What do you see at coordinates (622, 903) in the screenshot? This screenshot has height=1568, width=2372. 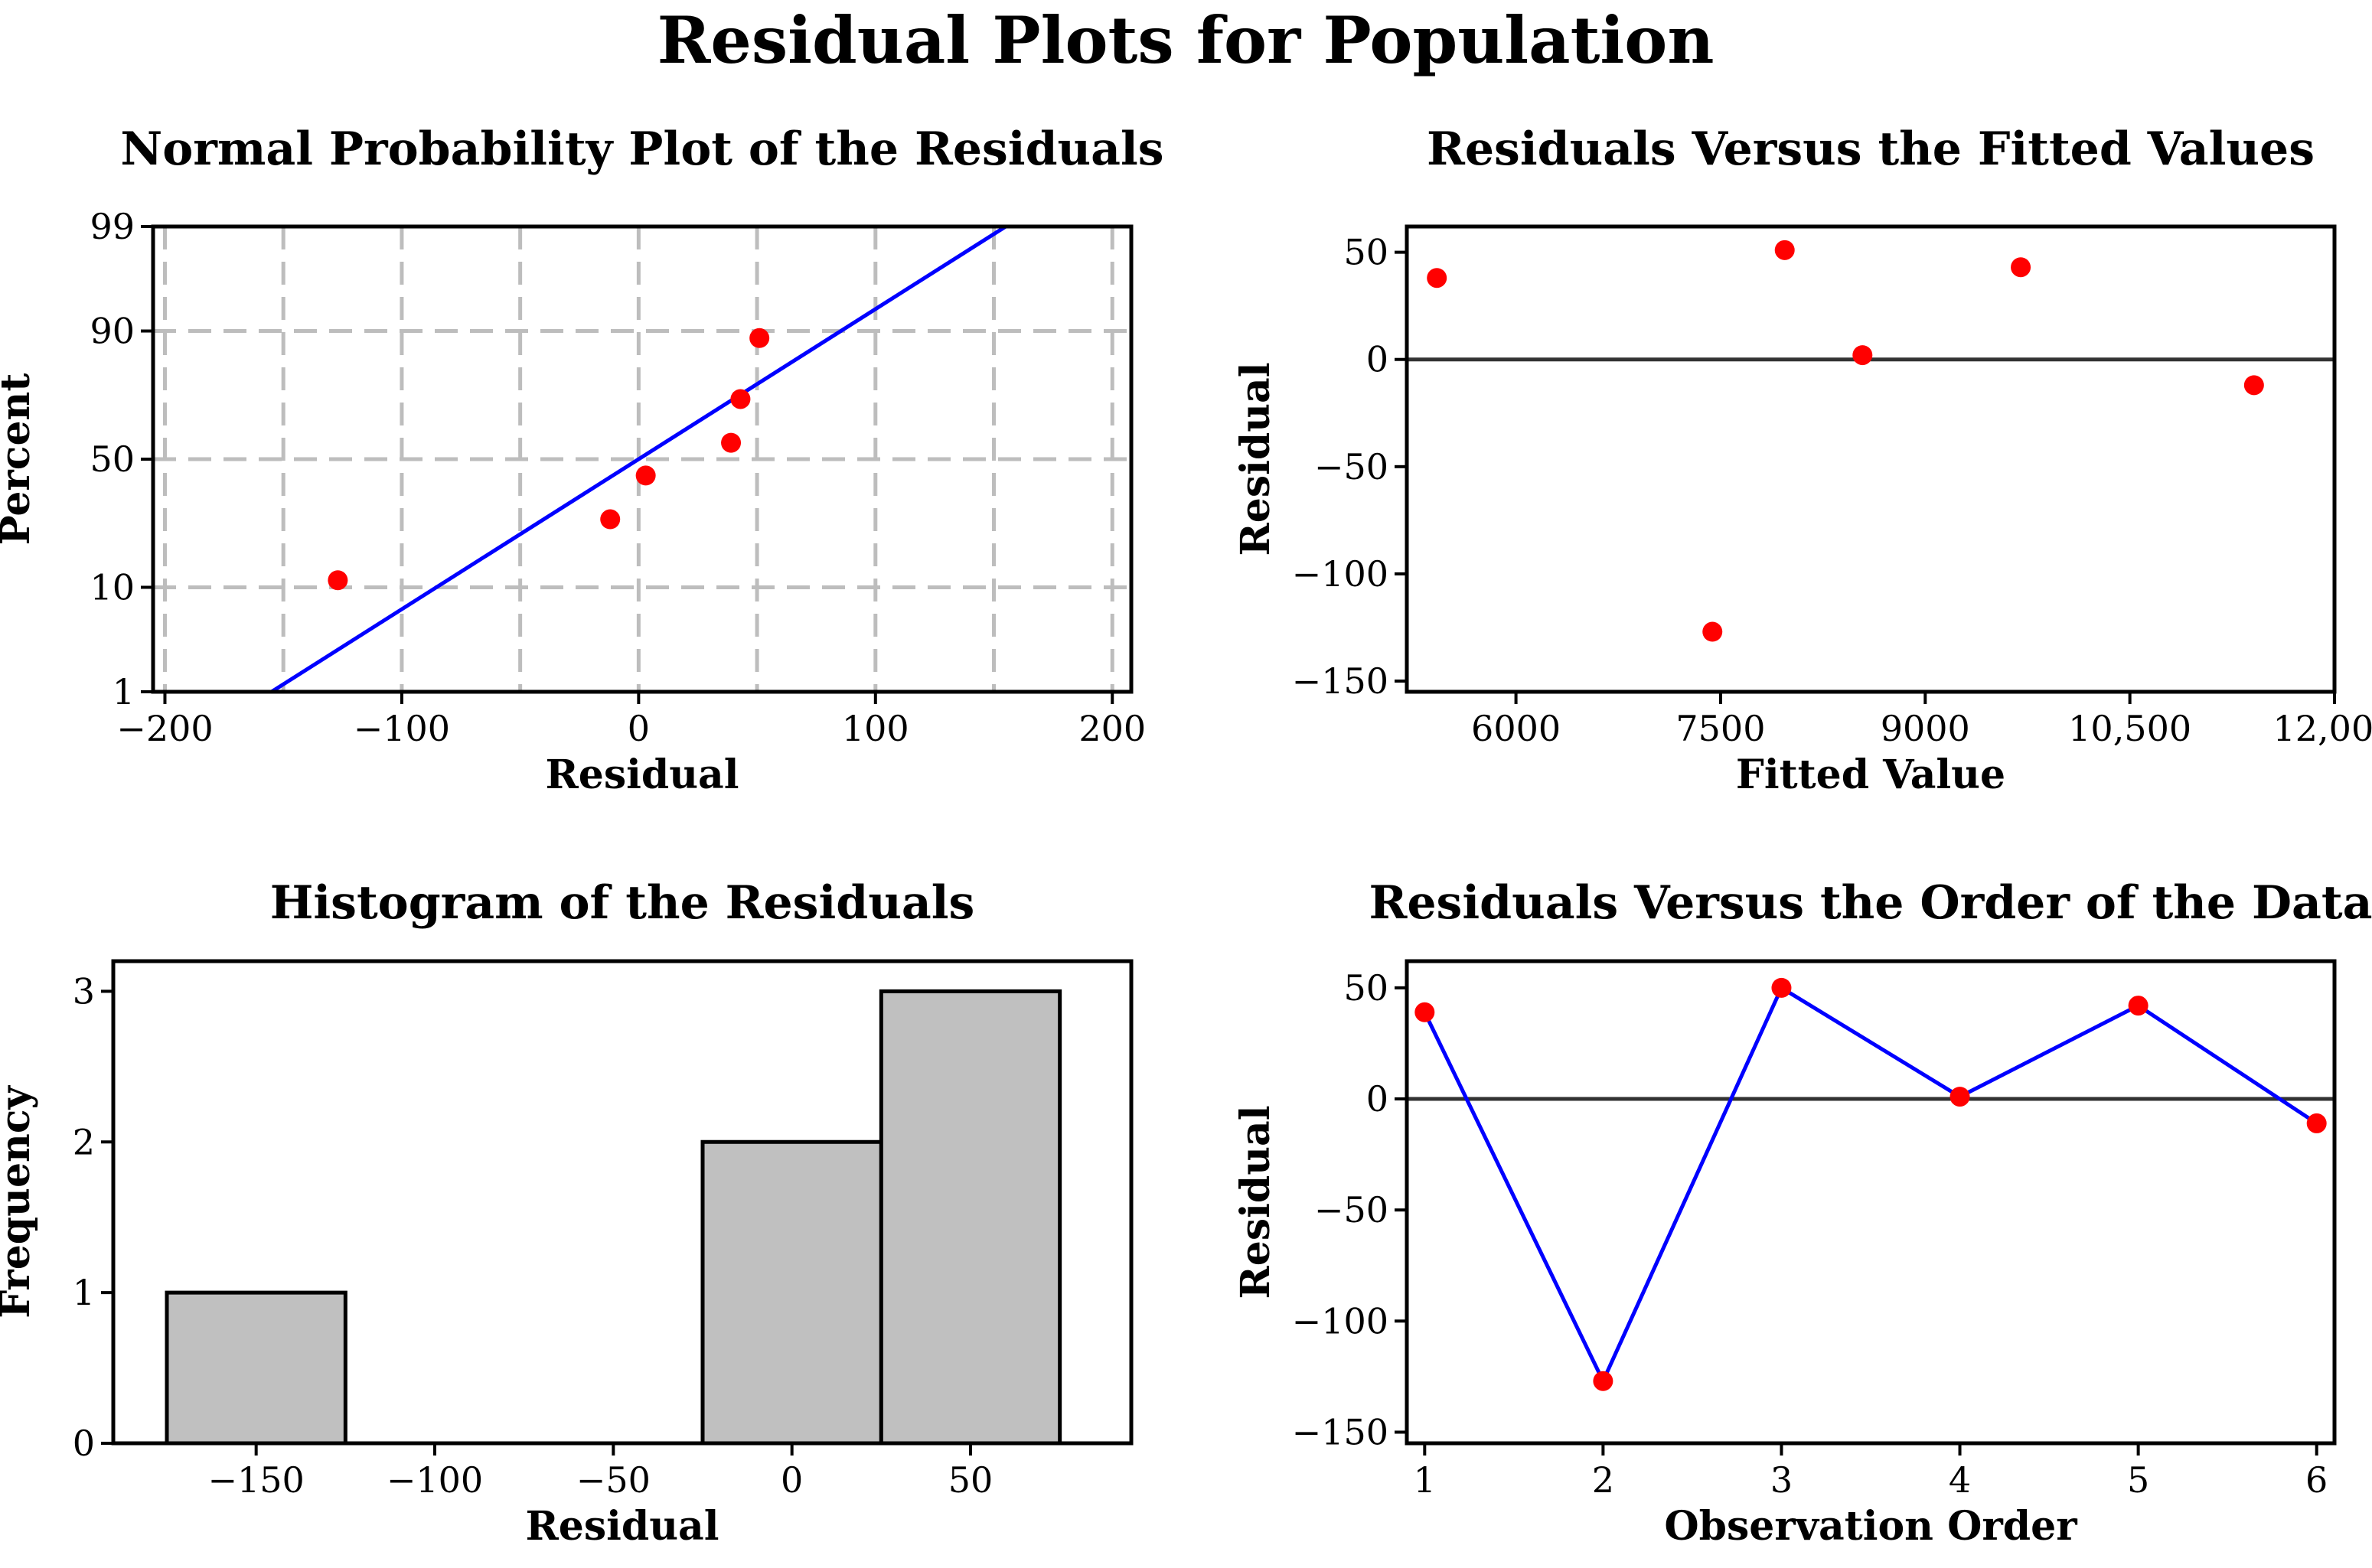 I see `chart-title: Histogram of the Residuals` at bounding box center [622, 903].